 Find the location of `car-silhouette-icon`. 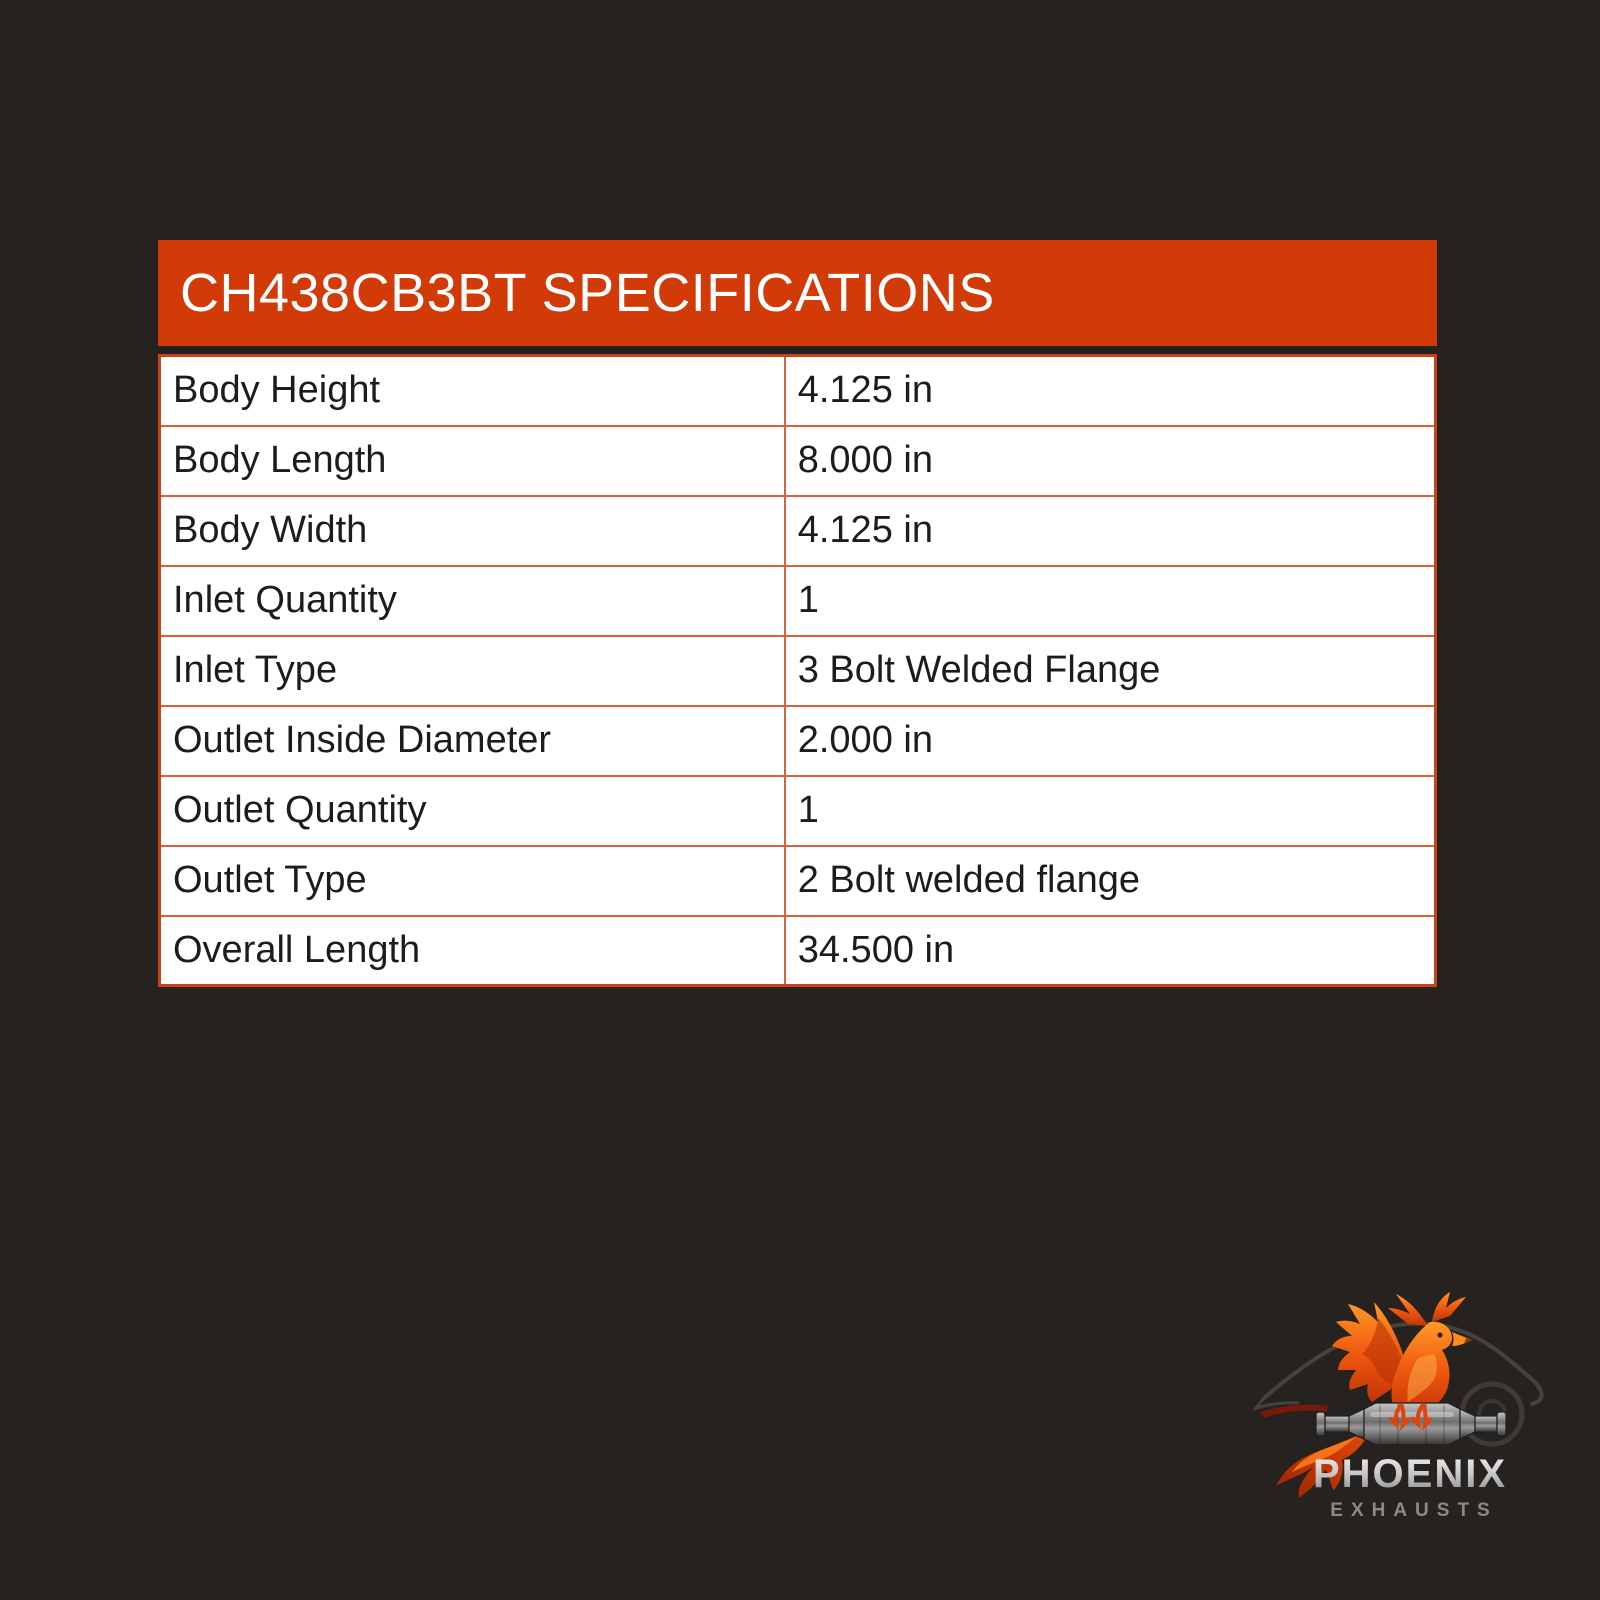

car-silhouette-icon is located at coordinates (1397, 1366).